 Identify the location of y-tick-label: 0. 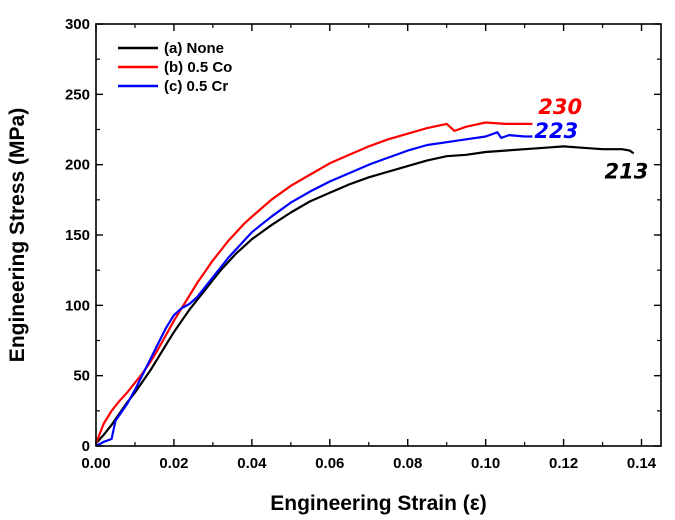
(86, 446).